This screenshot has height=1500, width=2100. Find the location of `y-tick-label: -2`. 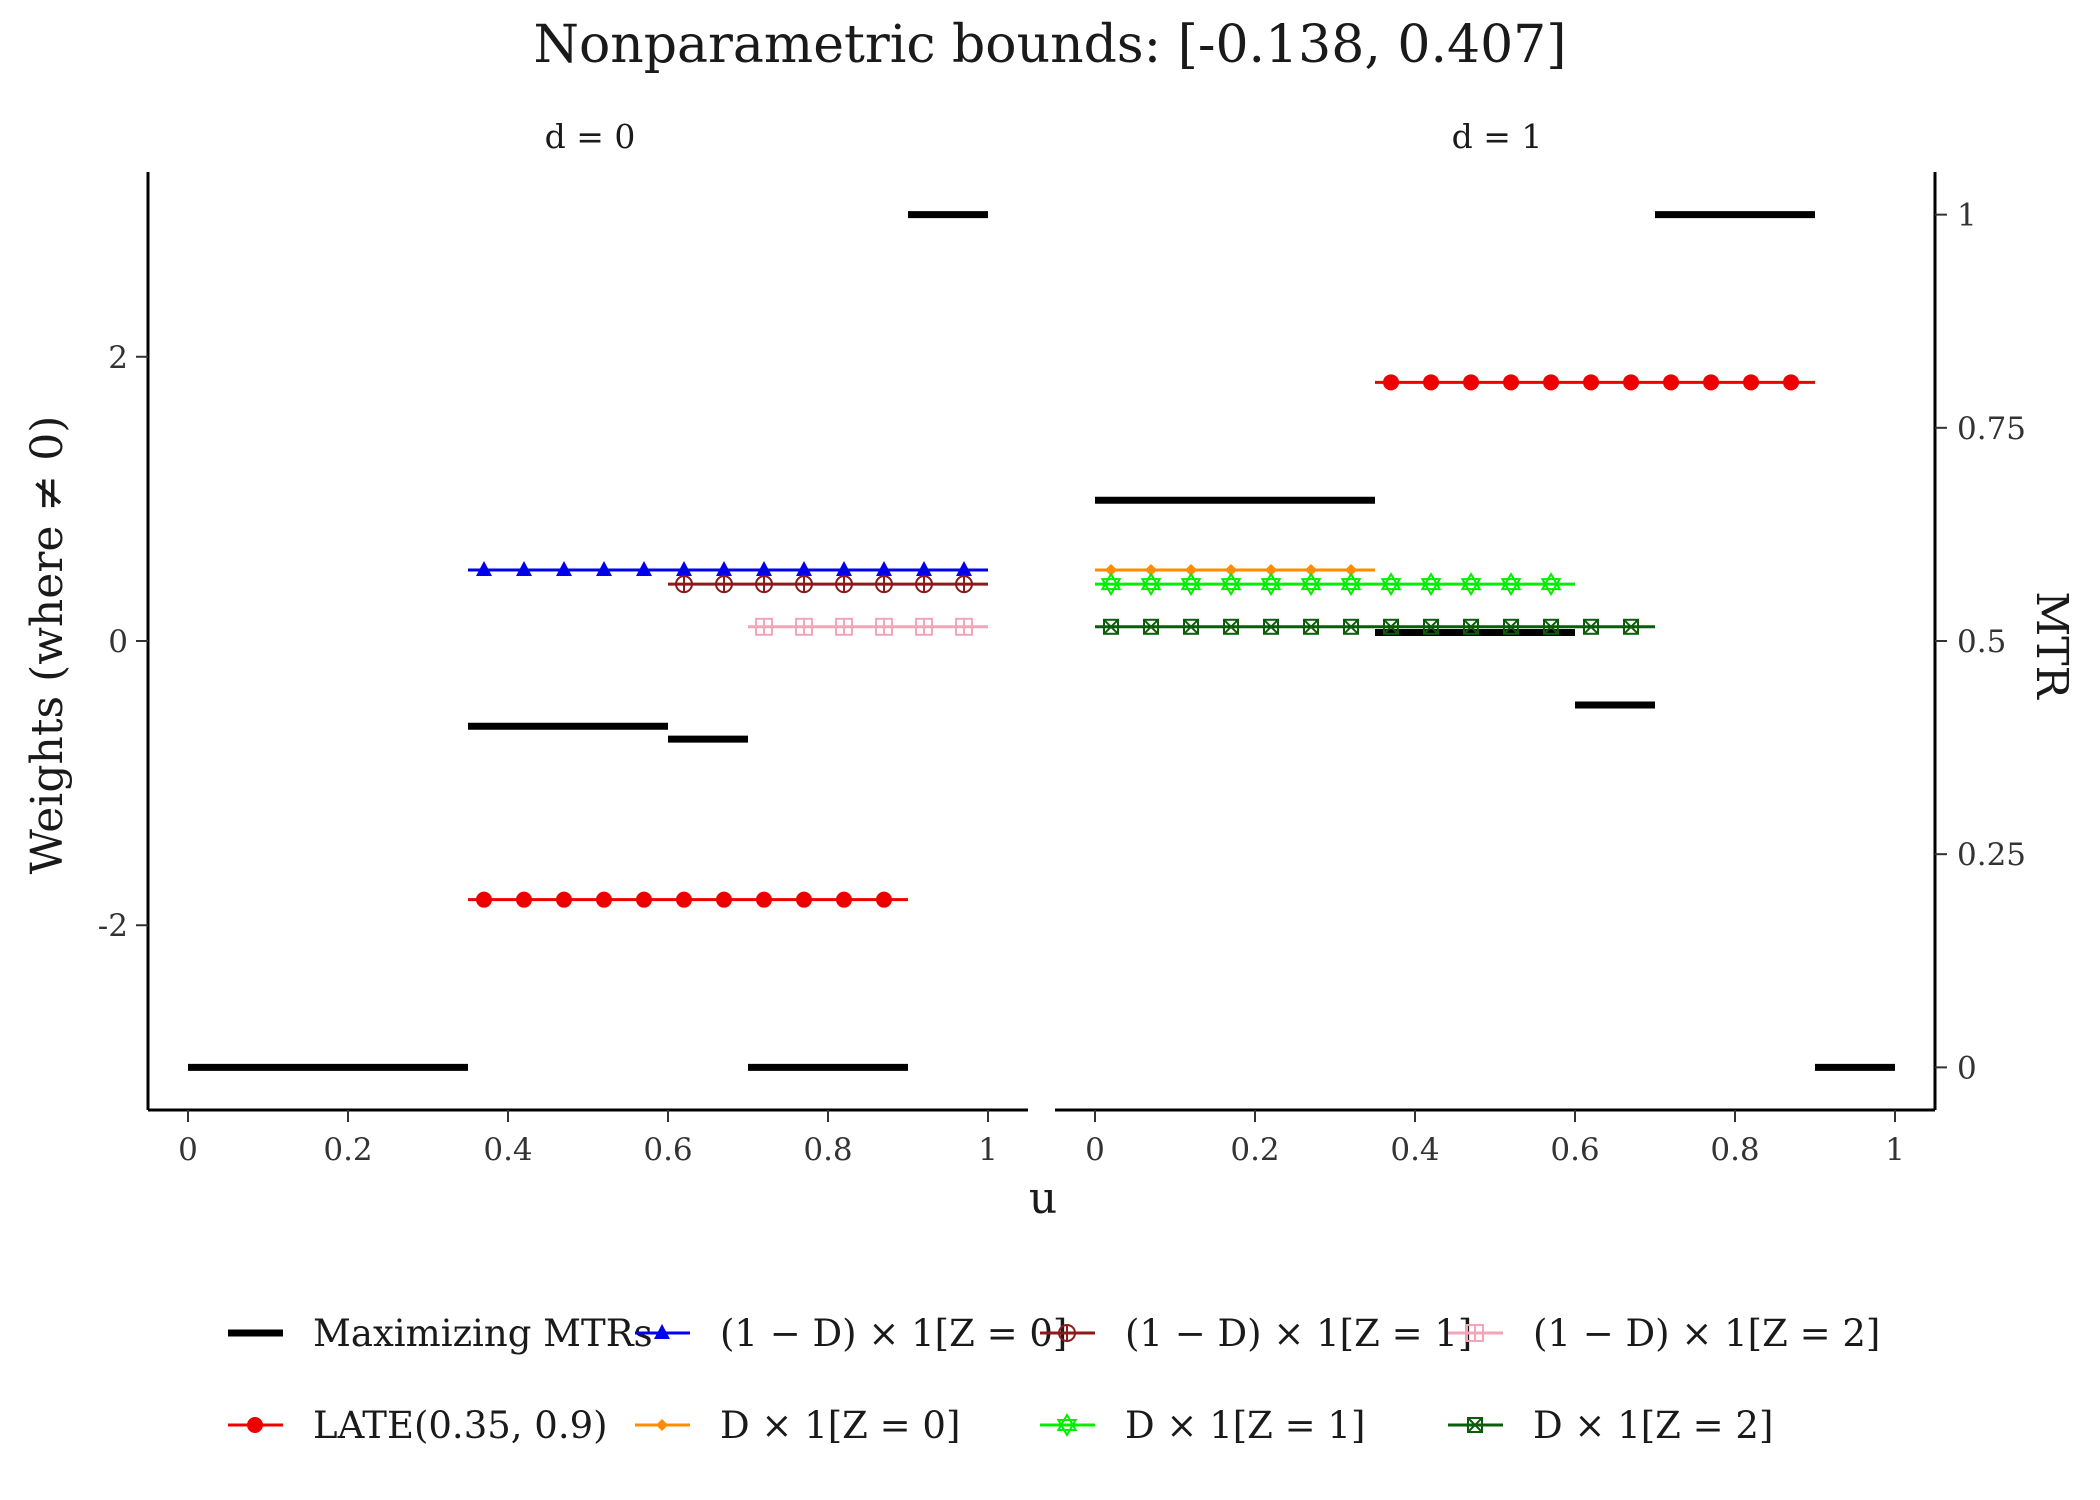

y-tick-label: -2 is located at coordinates (113, 926).